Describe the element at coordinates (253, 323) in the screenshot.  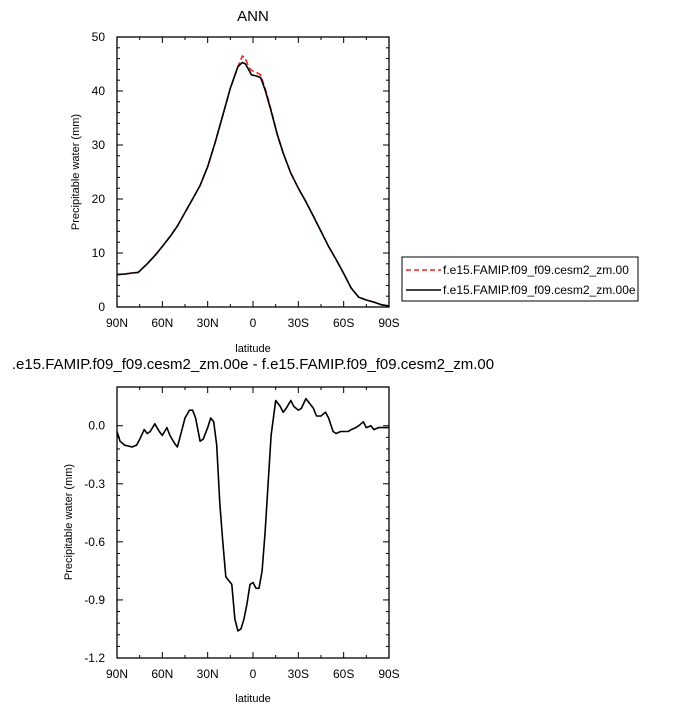
I see `xtick-label-0-3: 0` at that location.